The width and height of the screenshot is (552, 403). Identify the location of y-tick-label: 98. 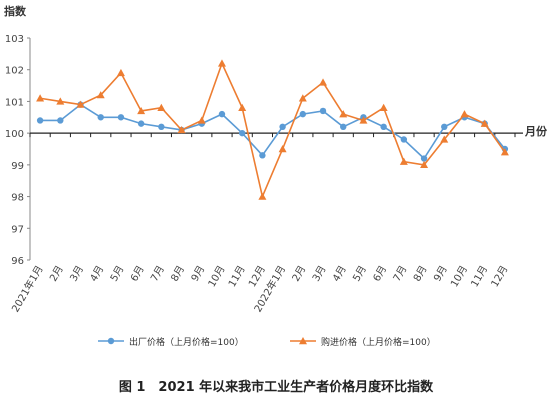
(17, 198).